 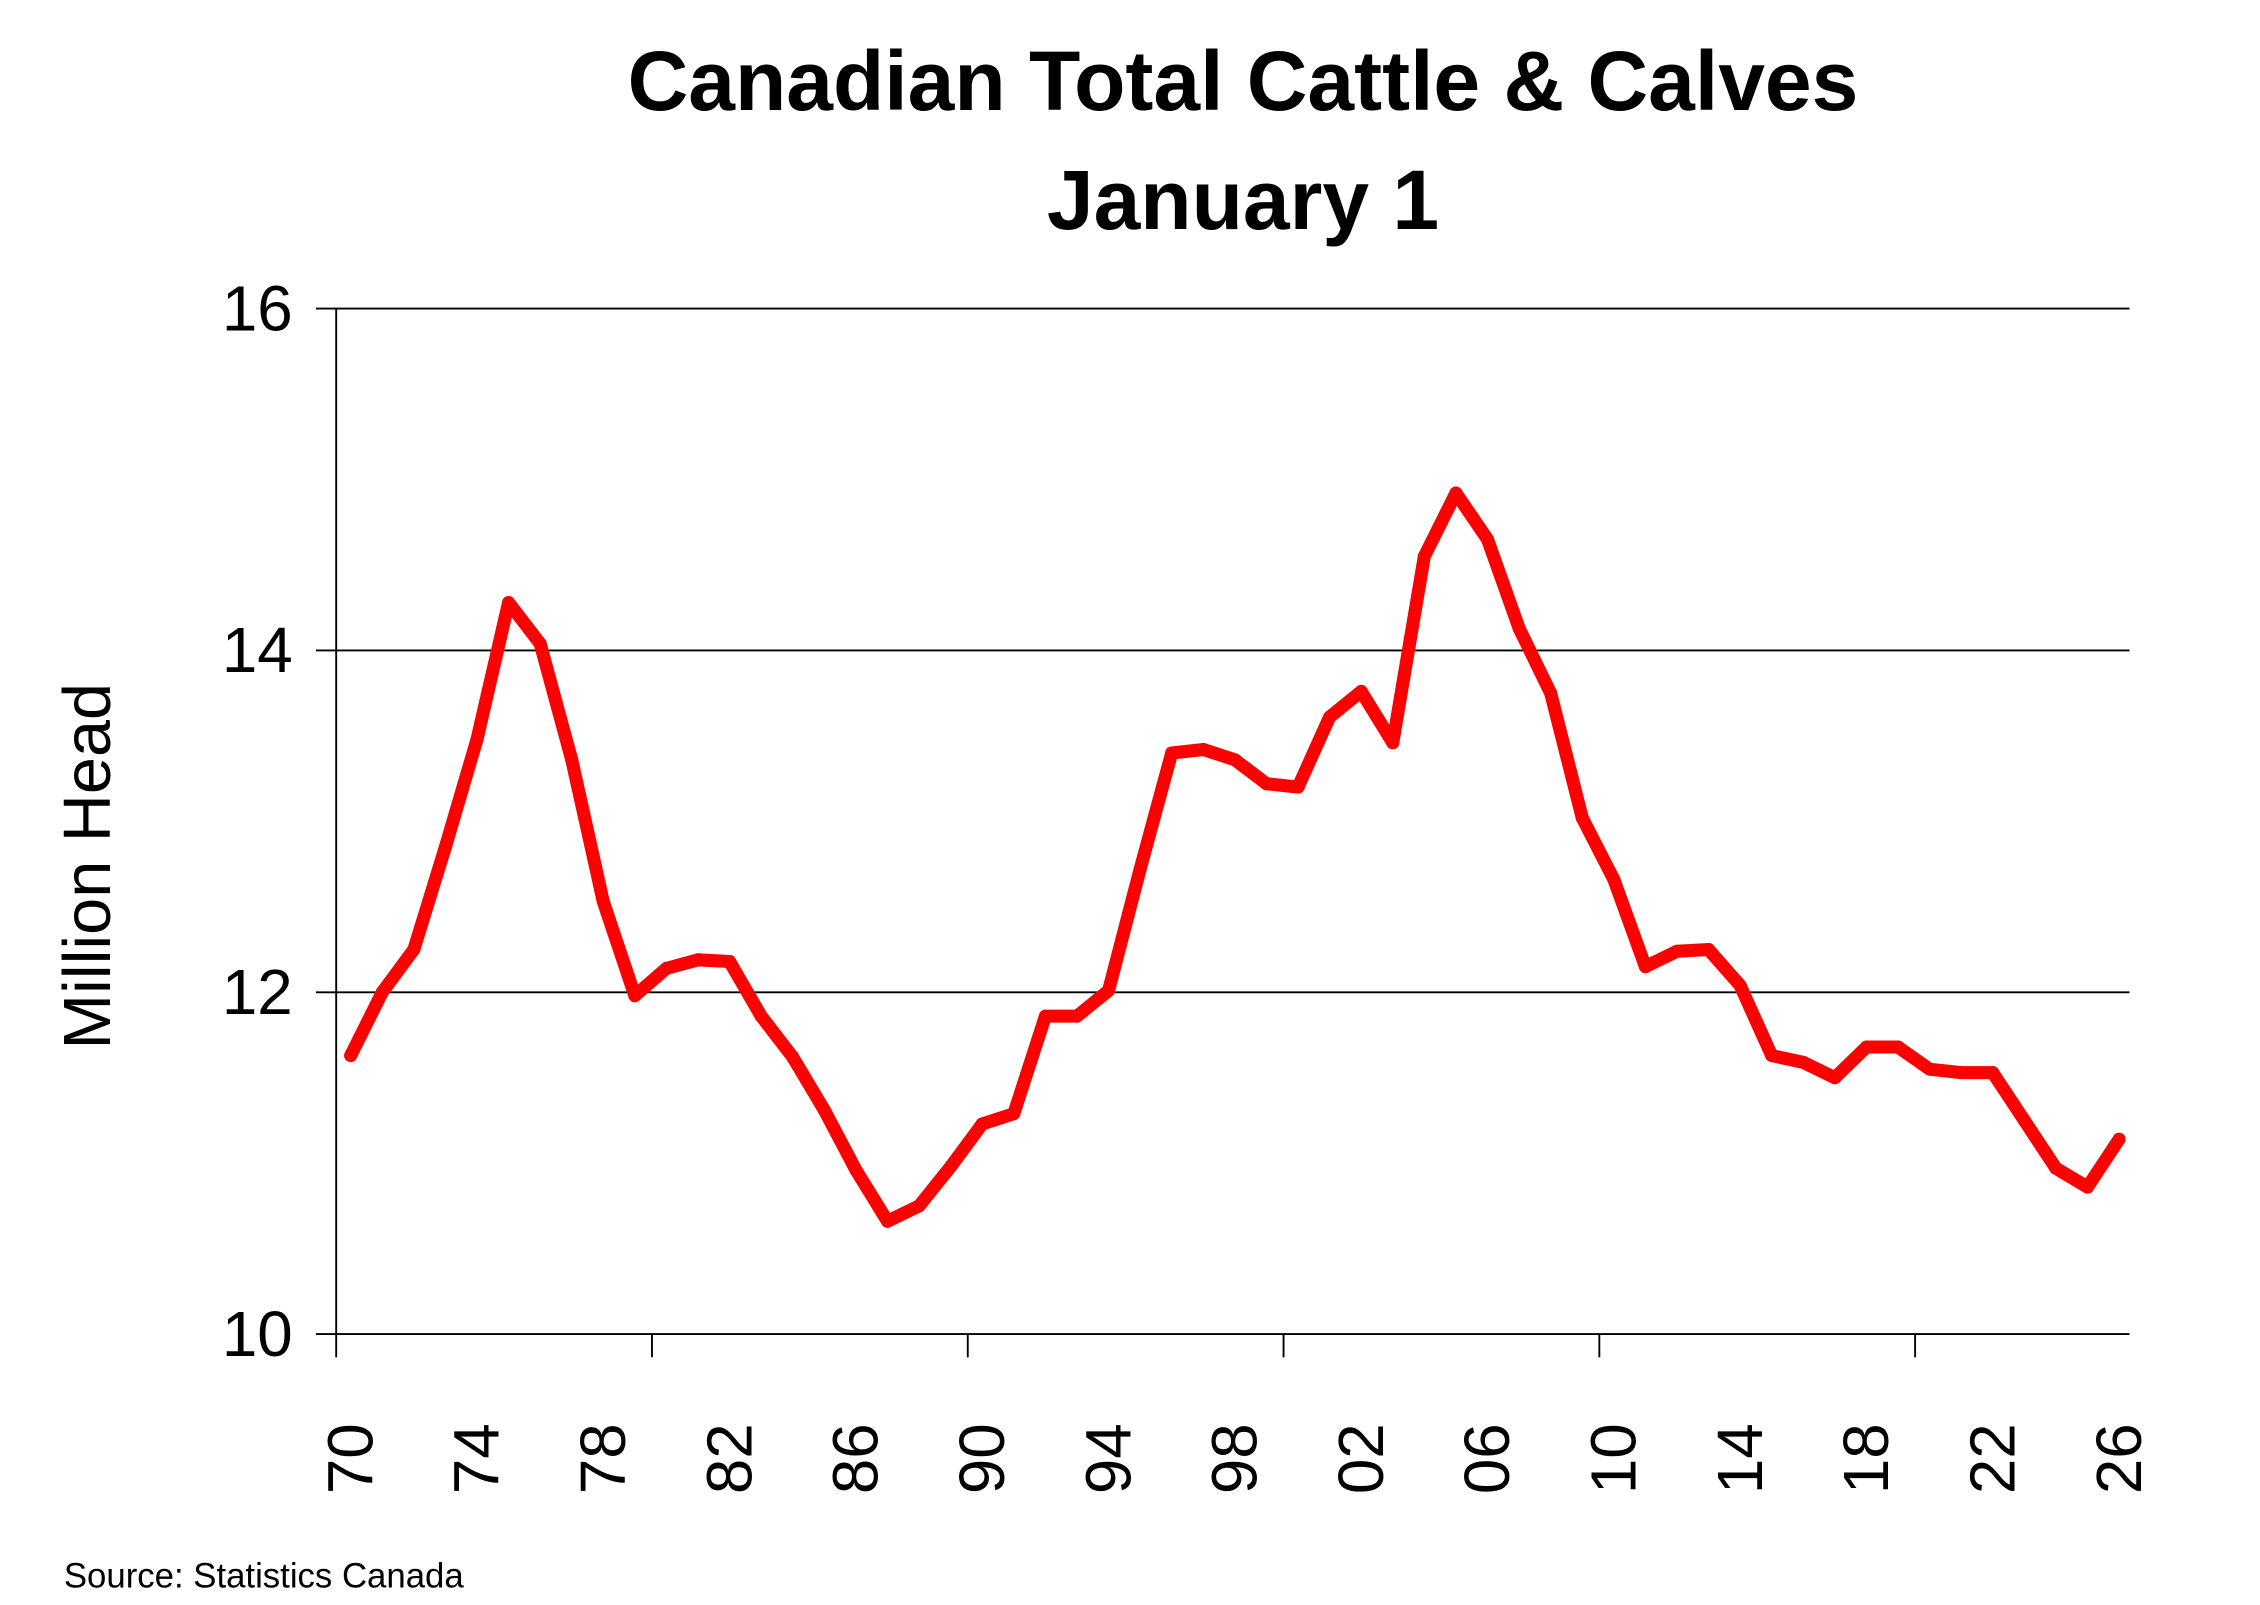 I want to click on data-point-1994, so click(x=1109, y=991).